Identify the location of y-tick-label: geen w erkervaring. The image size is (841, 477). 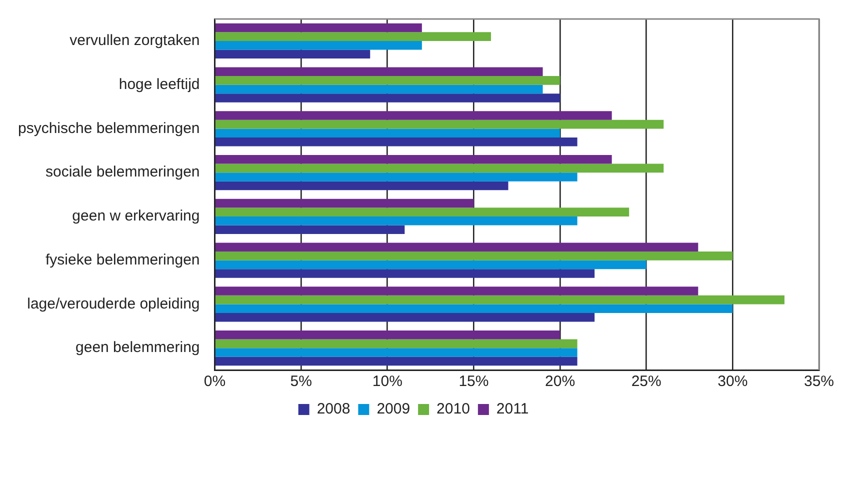
(136, 216).